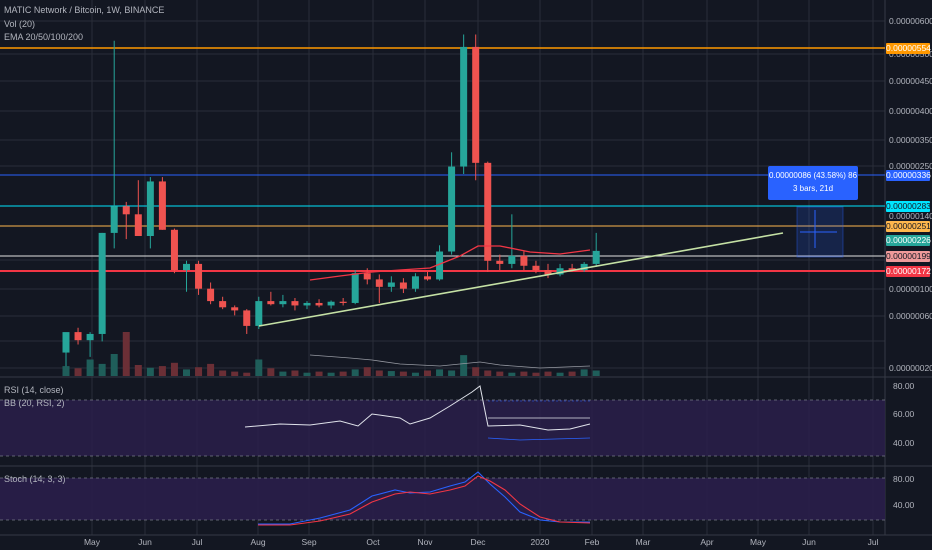  I want to click on time-tick-label: Feb, so click(592, 542).